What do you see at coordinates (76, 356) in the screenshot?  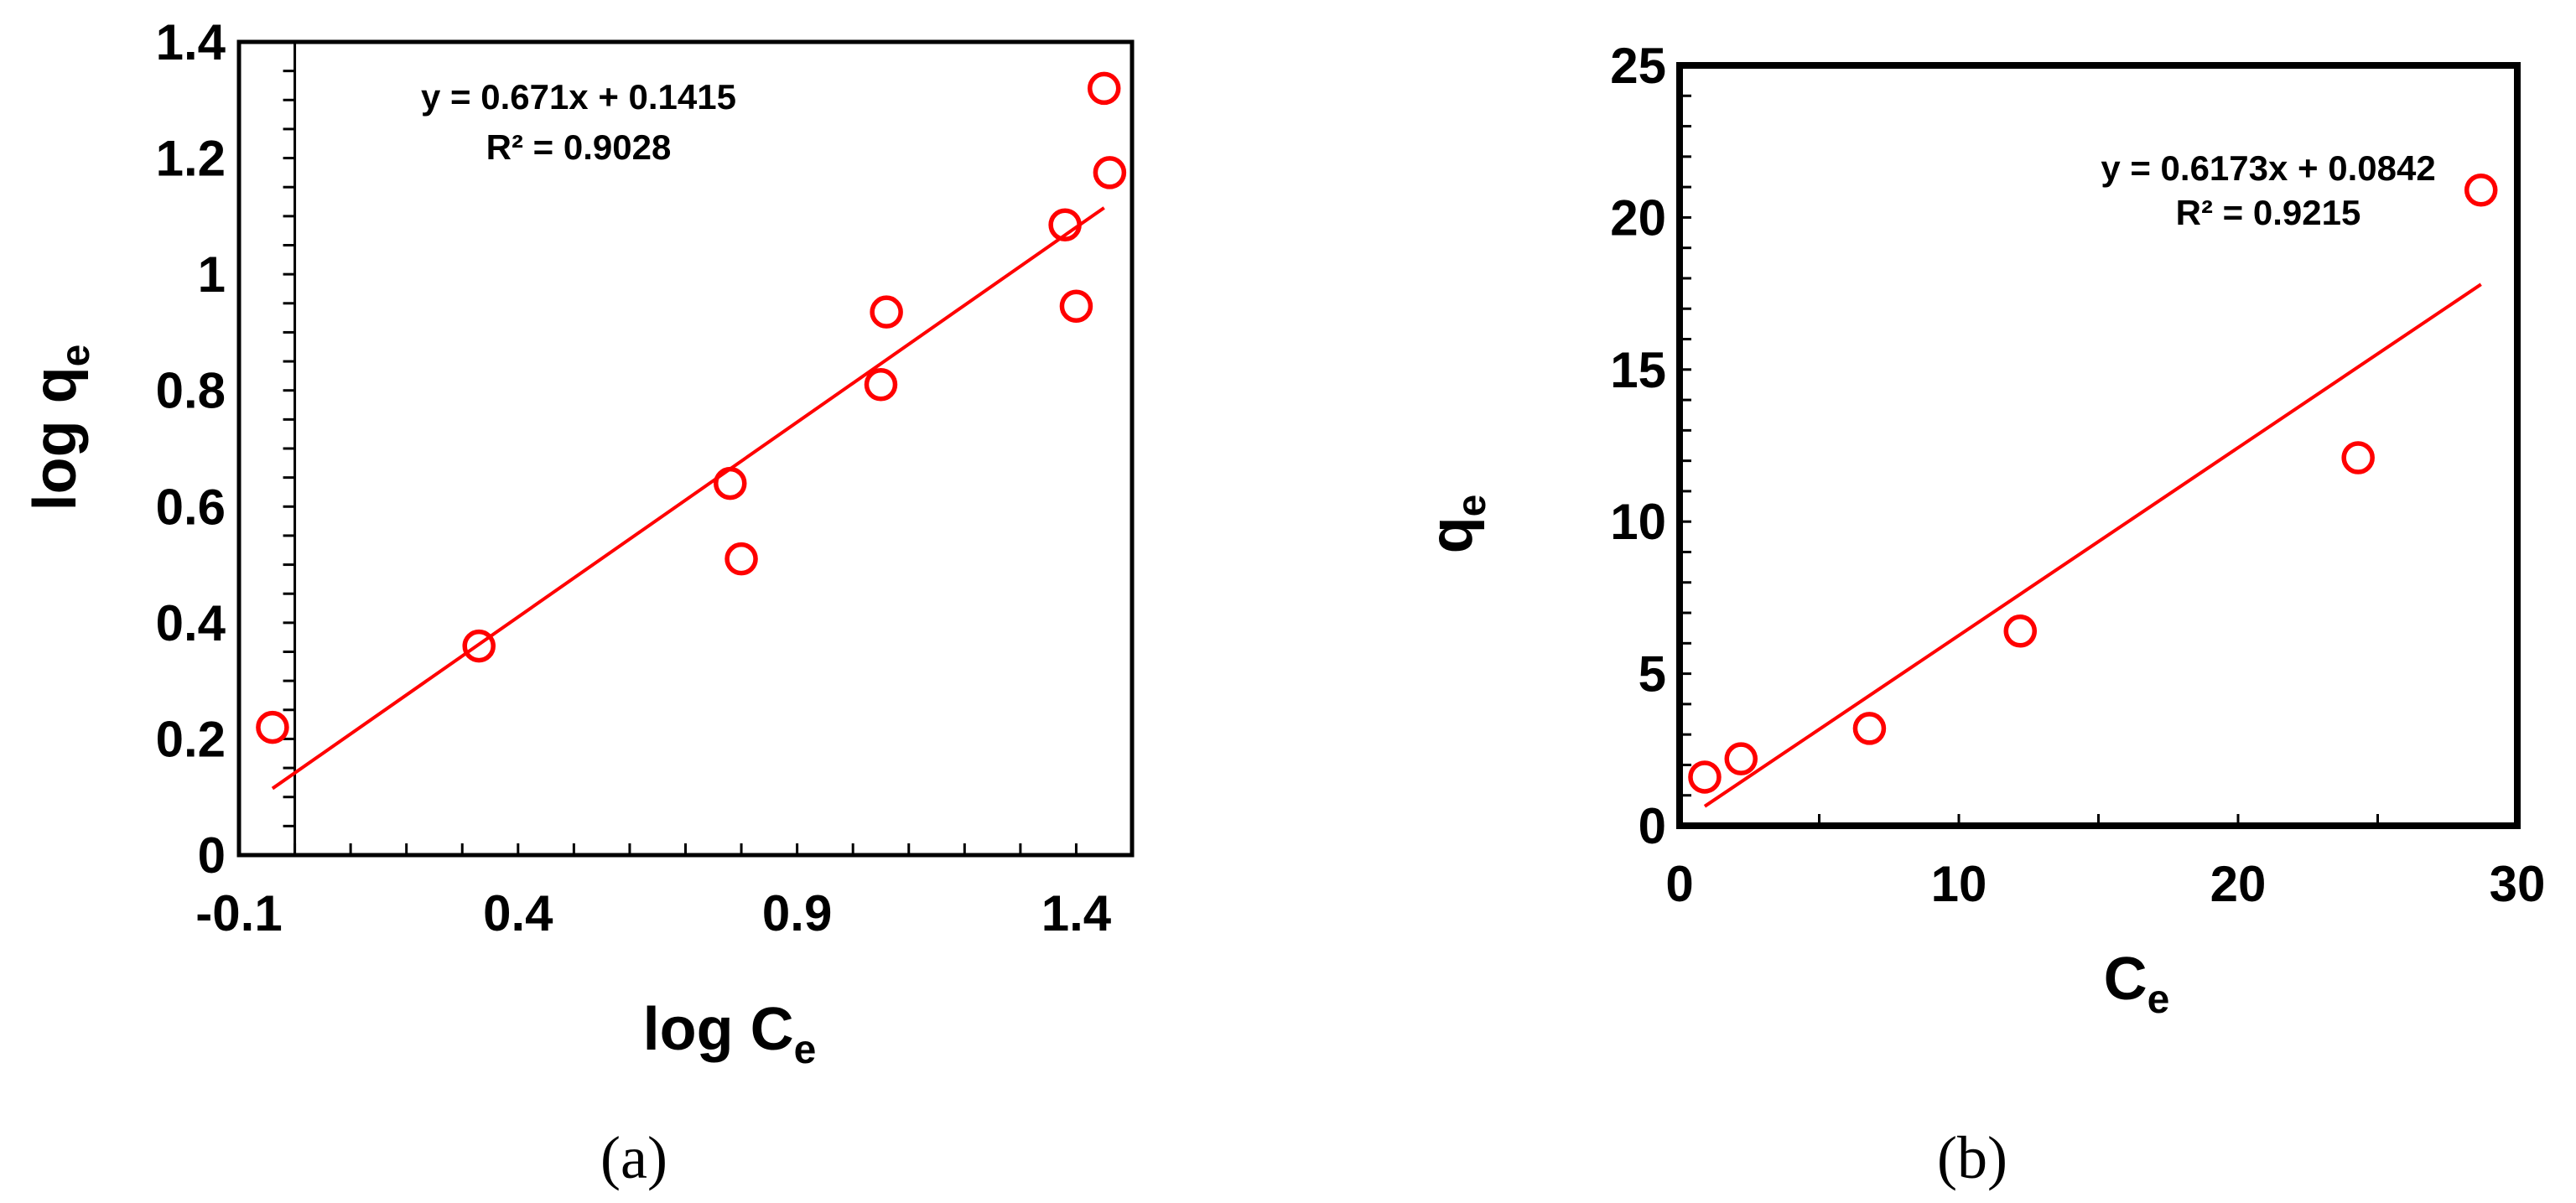 I see `chart-a-y-axis-title-subscript: e` at bounding box center [76, 356].